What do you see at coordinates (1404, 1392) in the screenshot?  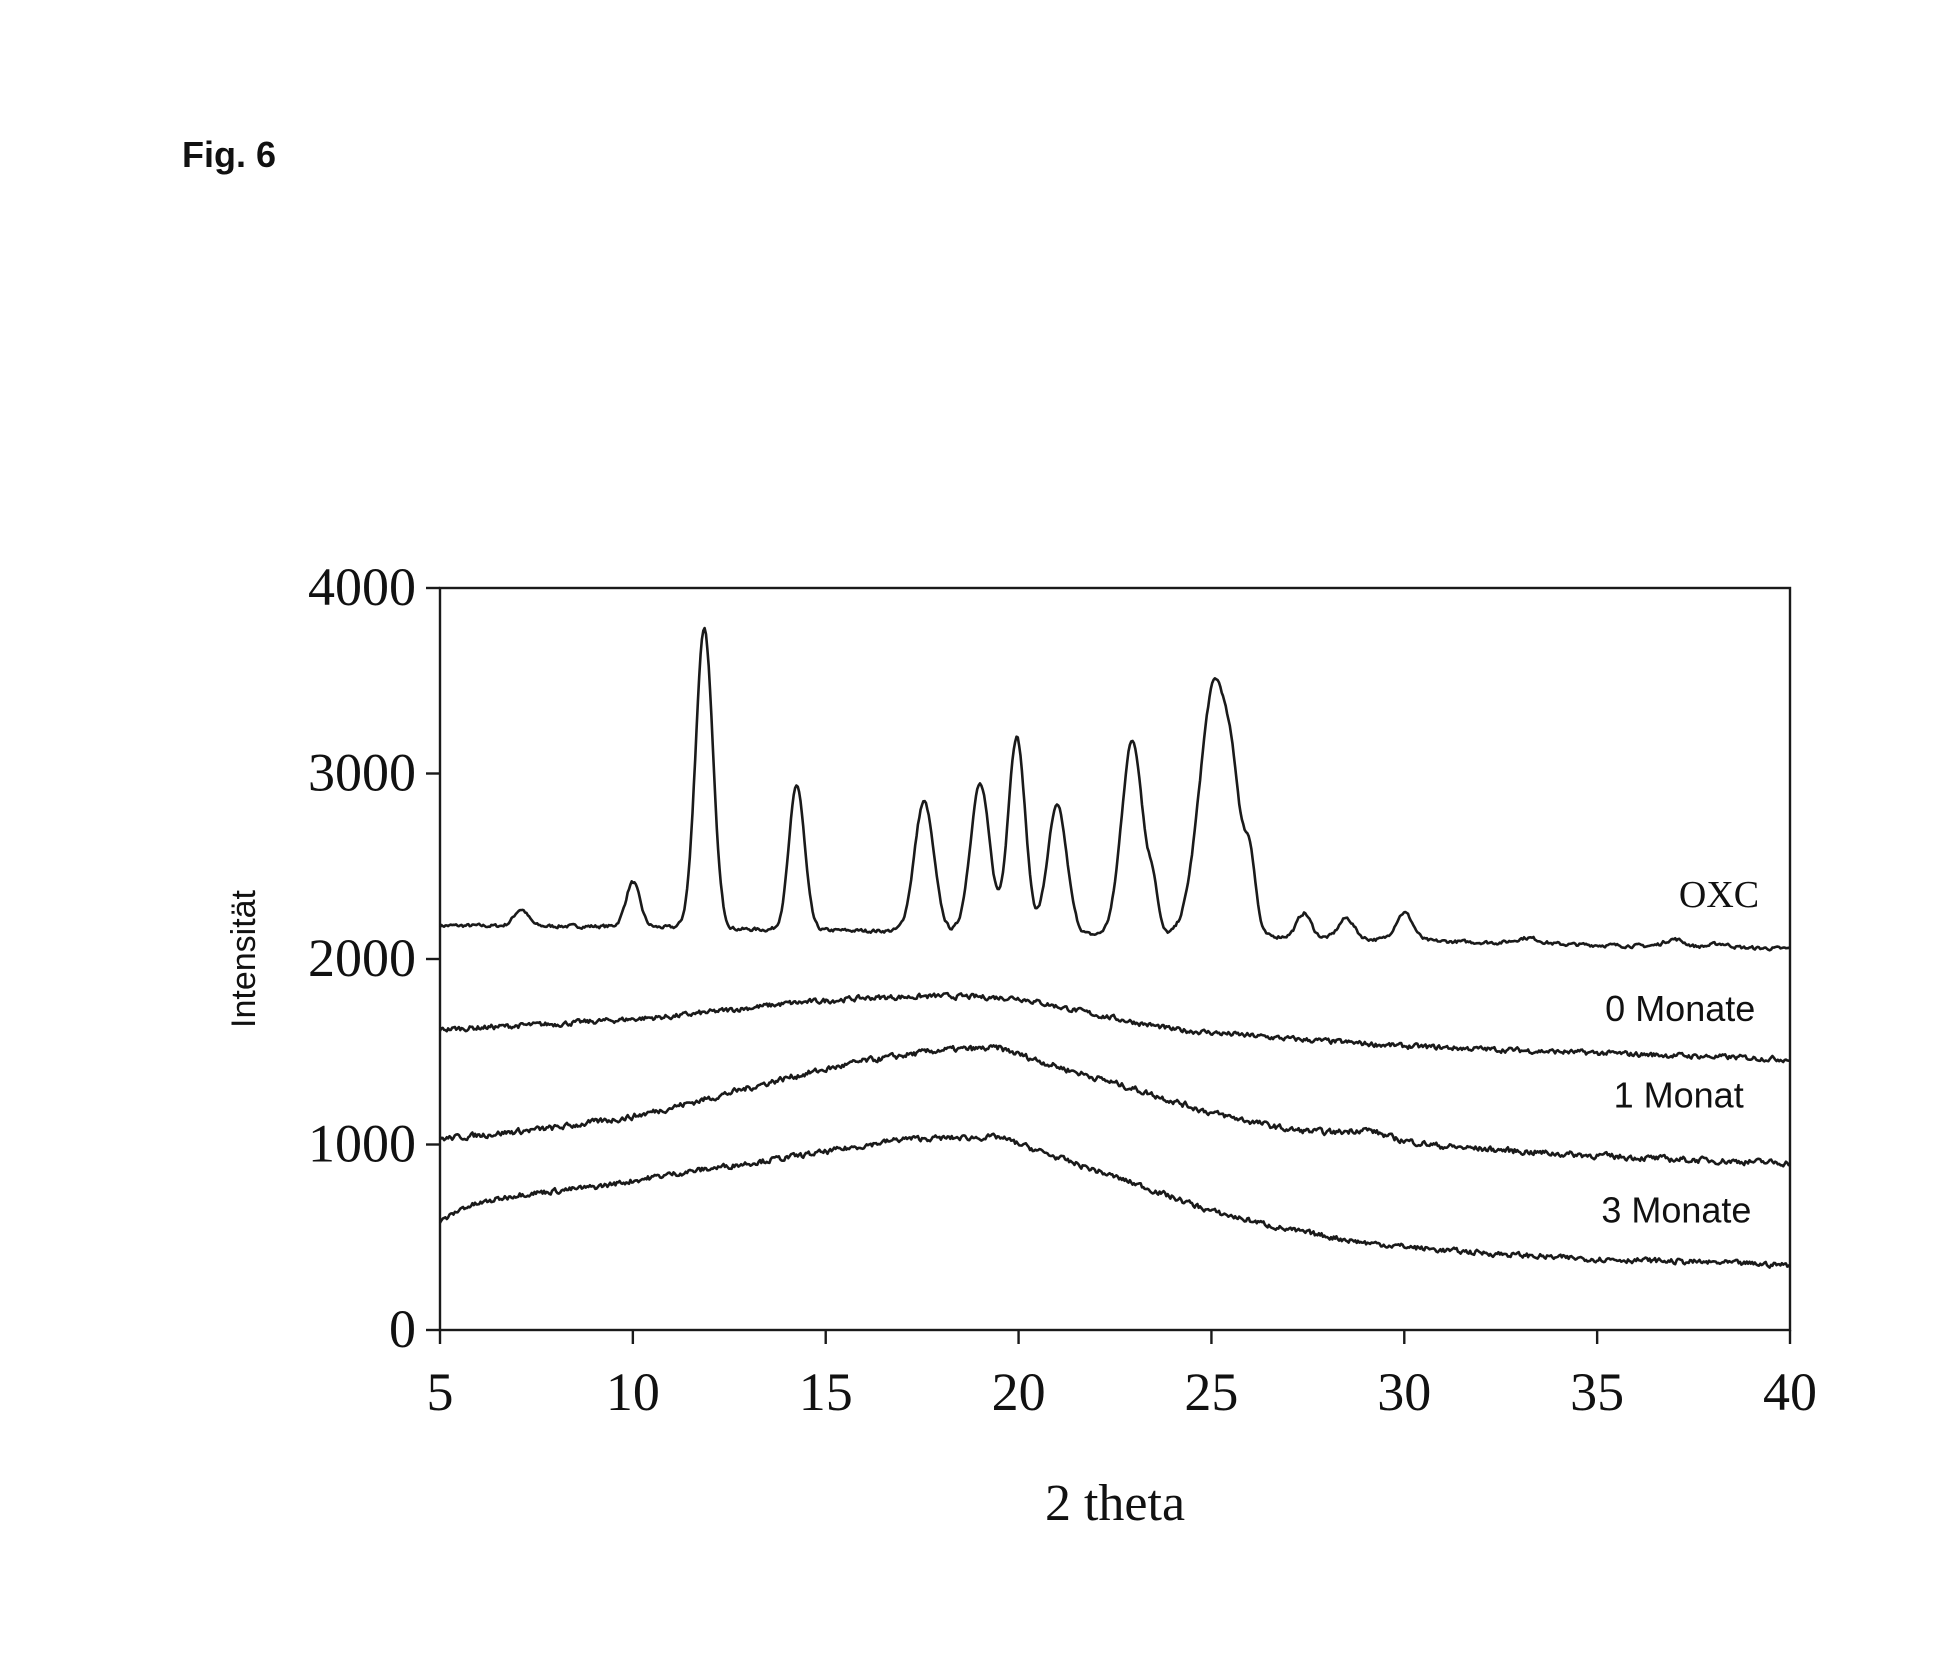 I see `x-tick-label: 30` at bounding box center [1404, 1392].